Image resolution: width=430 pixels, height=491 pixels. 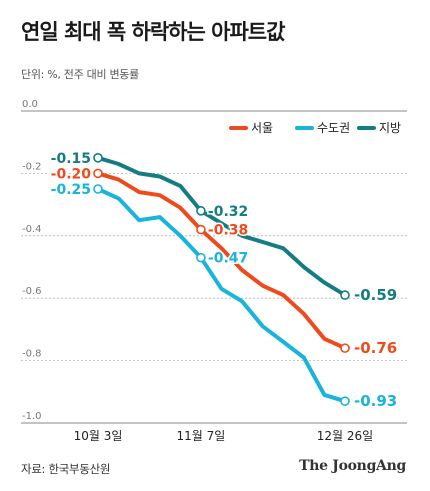 What do you see at coordinates (315, 128) in the screenshot?
I see `legend: 서울 수도권 지방` at bounding box center [315, 128].